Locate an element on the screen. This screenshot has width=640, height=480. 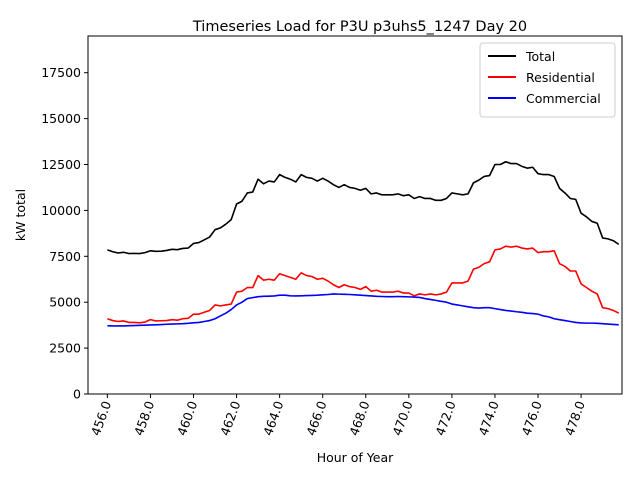
y-tick-label: 5000 is located at coordinates (65, 302).